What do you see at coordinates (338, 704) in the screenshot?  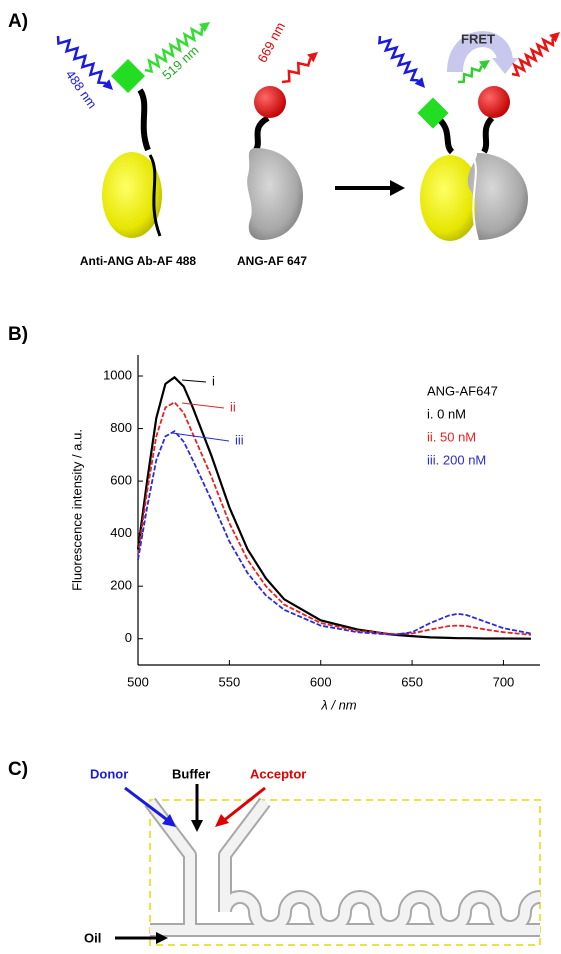 I see `x-axis-label: λ / nm` at bounding box center [338, 704].